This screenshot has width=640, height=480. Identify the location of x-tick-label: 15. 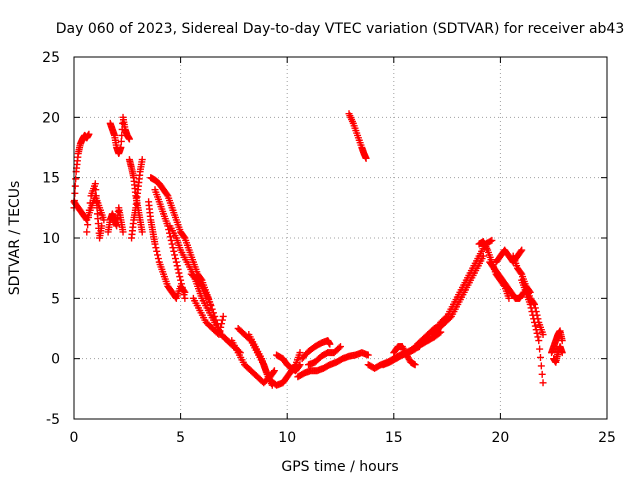
(394, 438).